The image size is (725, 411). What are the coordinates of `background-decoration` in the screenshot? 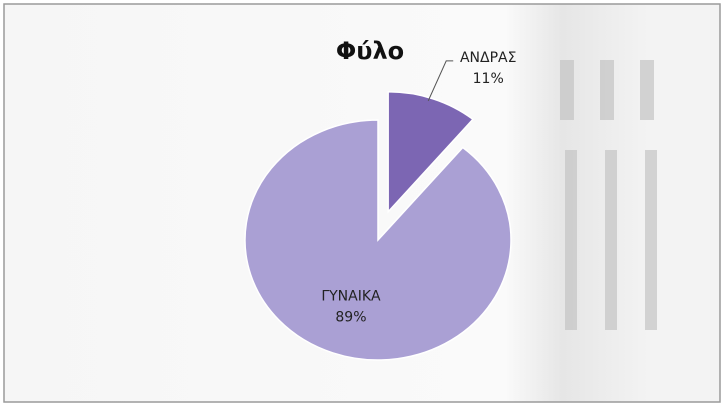 It's located at (608, 195).